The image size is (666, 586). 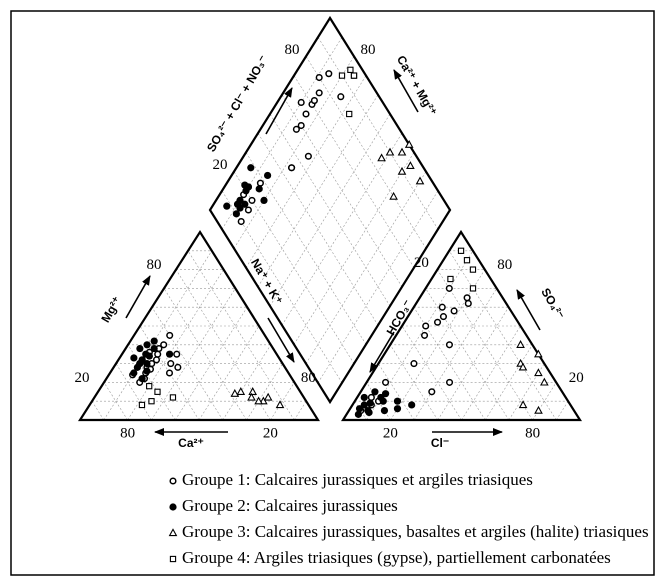 I want to click on nak-arrow, so click(x=281, y=340).